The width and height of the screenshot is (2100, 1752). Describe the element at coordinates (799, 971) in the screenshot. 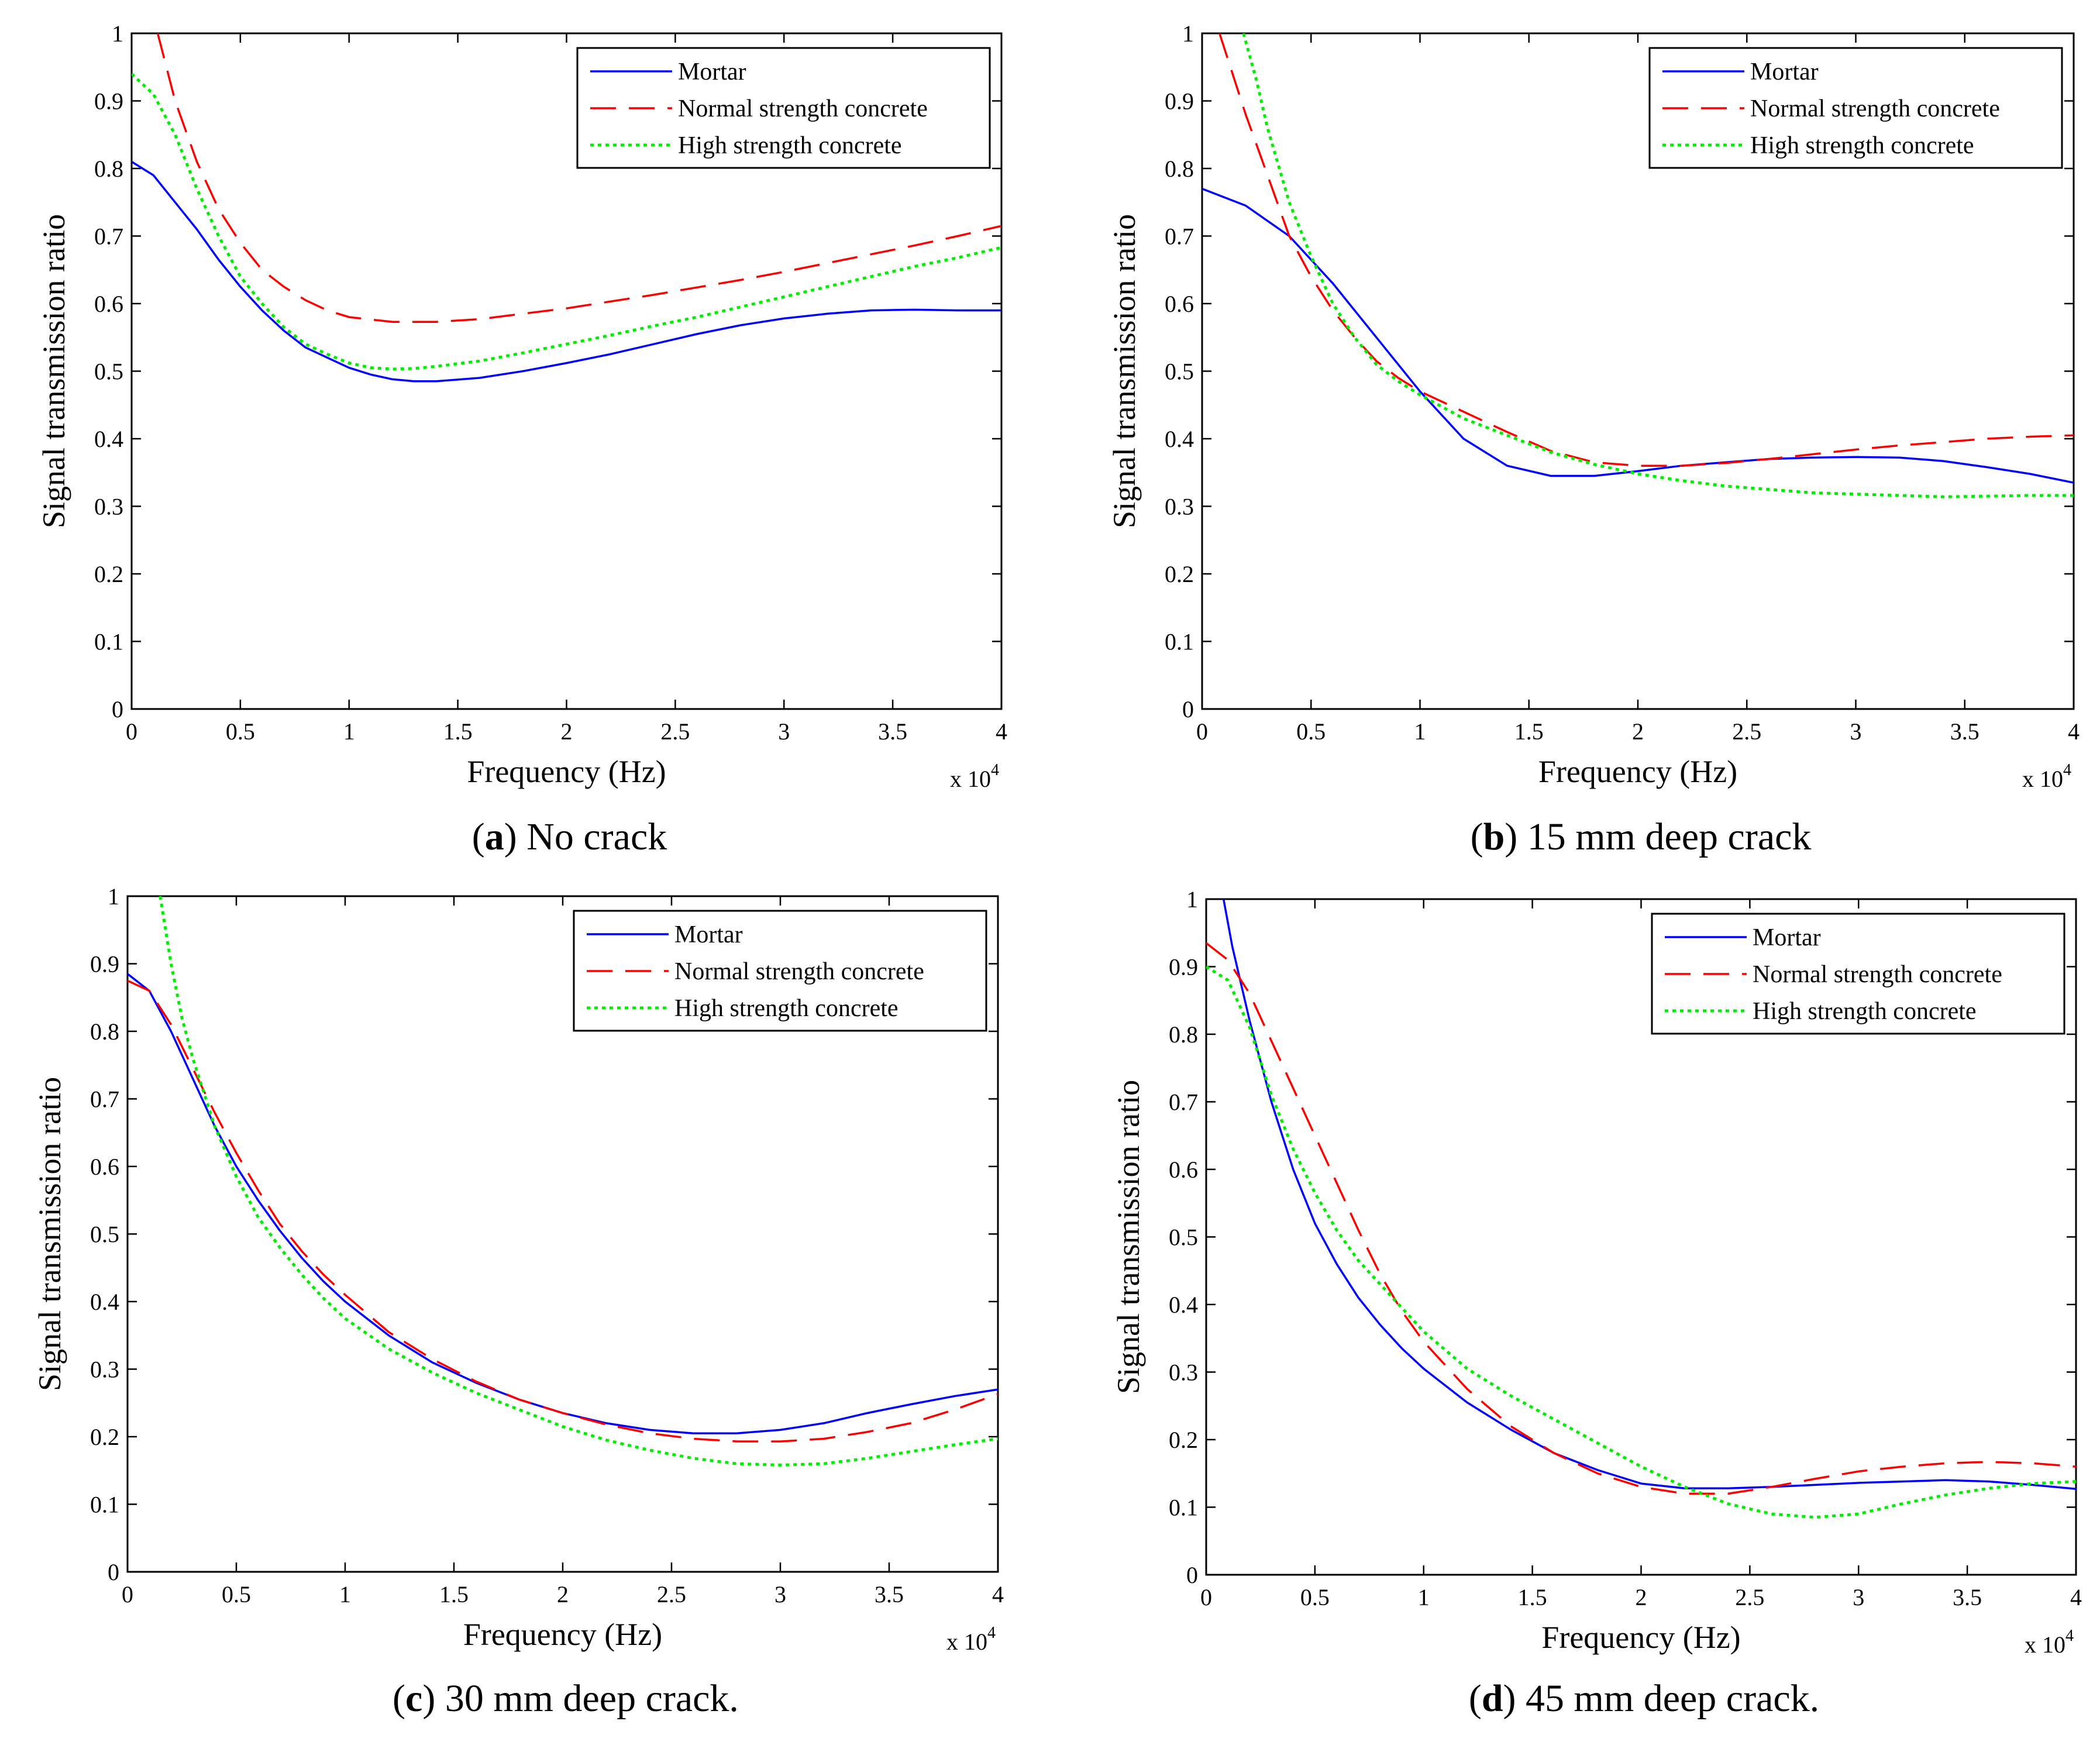

I see `legend-label: Normal strength concrete` at that location.